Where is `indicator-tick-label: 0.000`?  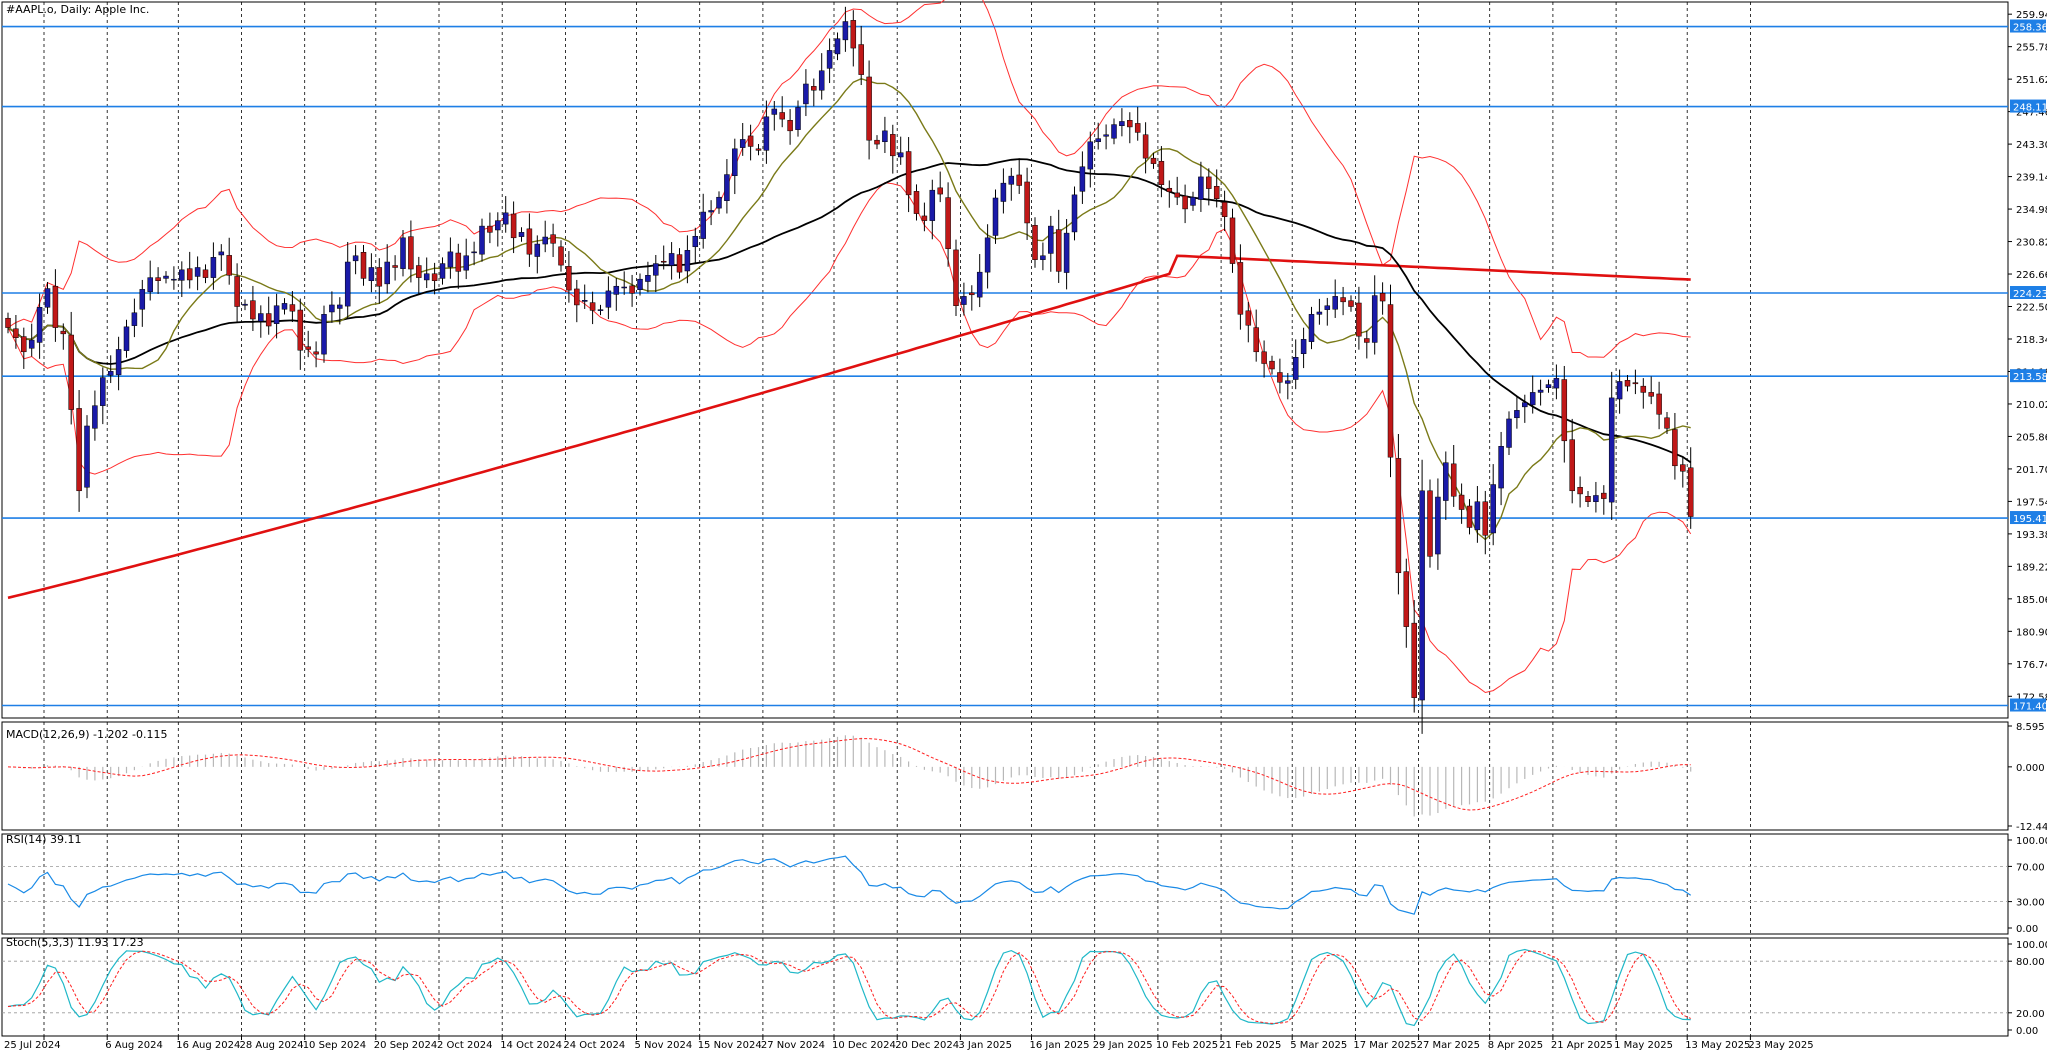 indicator-tick-label: 0.000 is located at coordinates (2030, 768).